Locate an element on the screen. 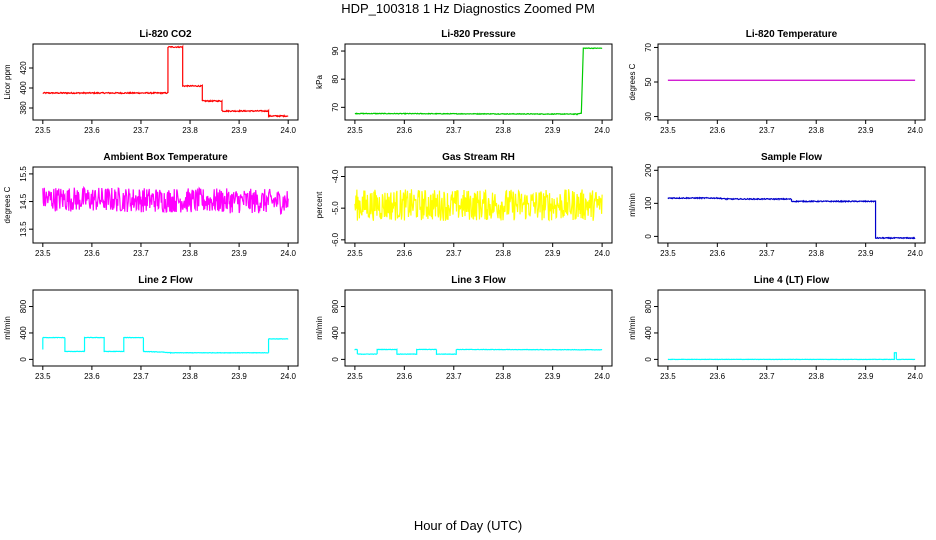 The image size is (936, 540). y-tick-label: 90 is located at coordinates (335, 50).